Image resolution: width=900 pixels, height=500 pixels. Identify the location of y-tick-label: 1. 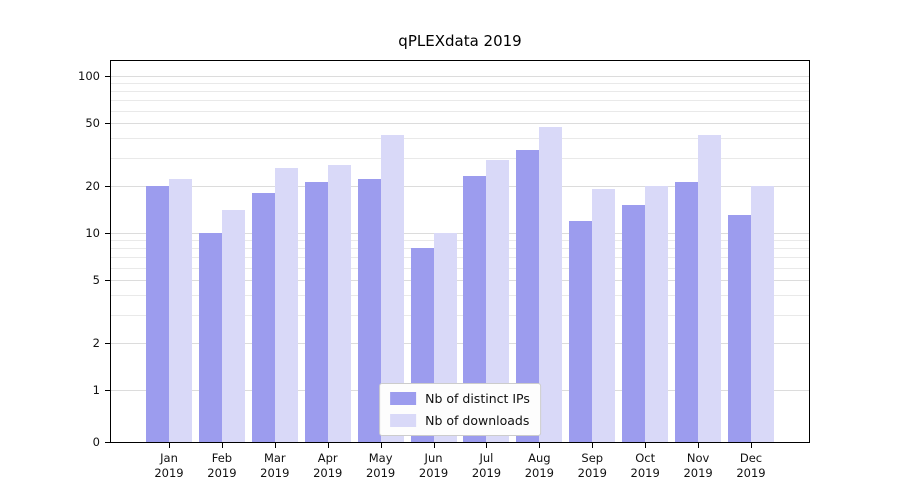
(96, 390).